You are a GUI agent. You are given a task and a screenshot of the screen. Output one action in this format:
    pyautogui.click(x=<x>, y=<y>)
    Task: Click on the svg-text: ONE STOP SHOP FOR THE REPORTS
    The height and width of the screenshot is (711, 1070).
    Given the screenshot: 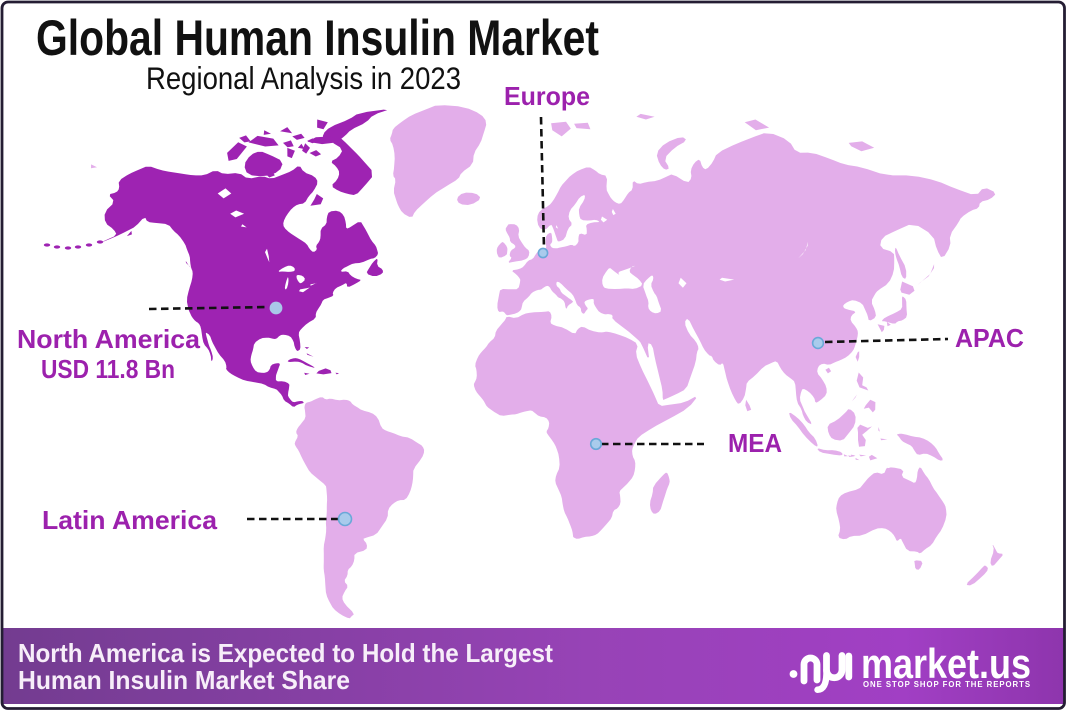 What is the action you would take?
    pyautogui.click(x=947, y=684)
    